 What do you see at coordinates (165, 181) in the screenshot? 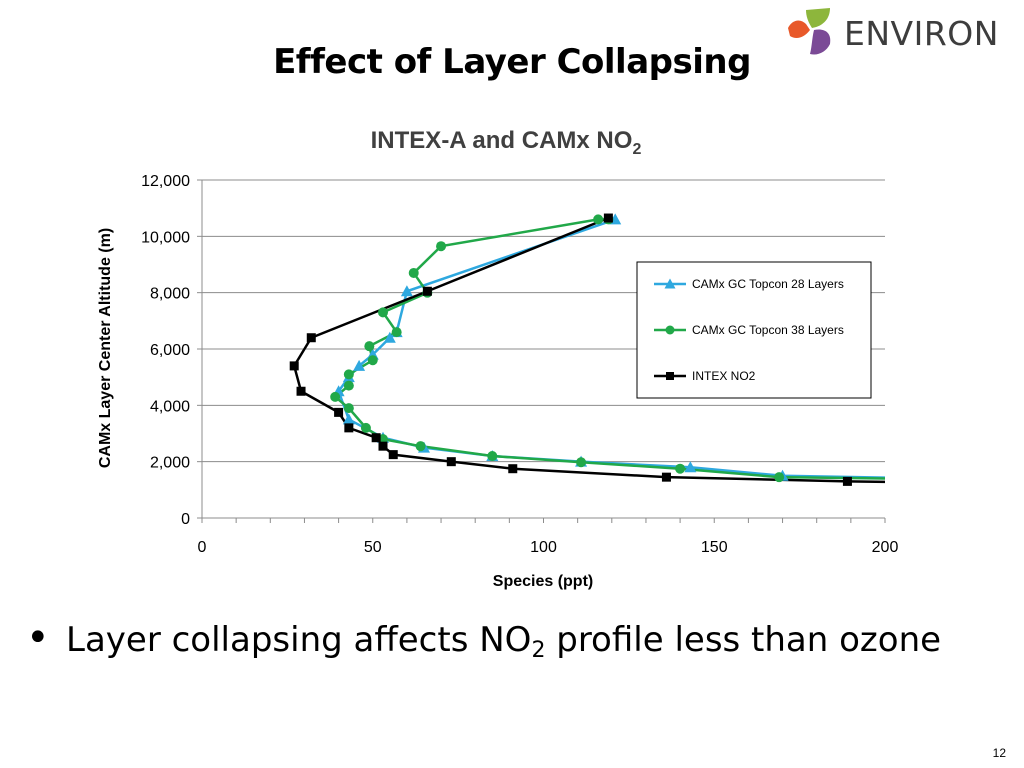
I see `y-tick-label: 12,000` at bounding box center [165, 181].